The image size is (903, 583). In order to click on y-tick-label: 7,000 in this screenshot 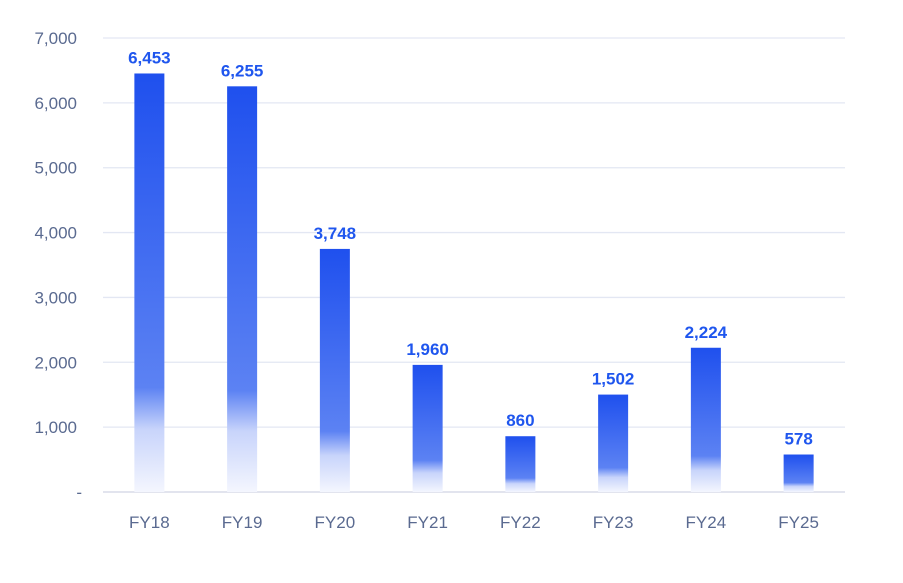, I will do `click(55, 38)`.